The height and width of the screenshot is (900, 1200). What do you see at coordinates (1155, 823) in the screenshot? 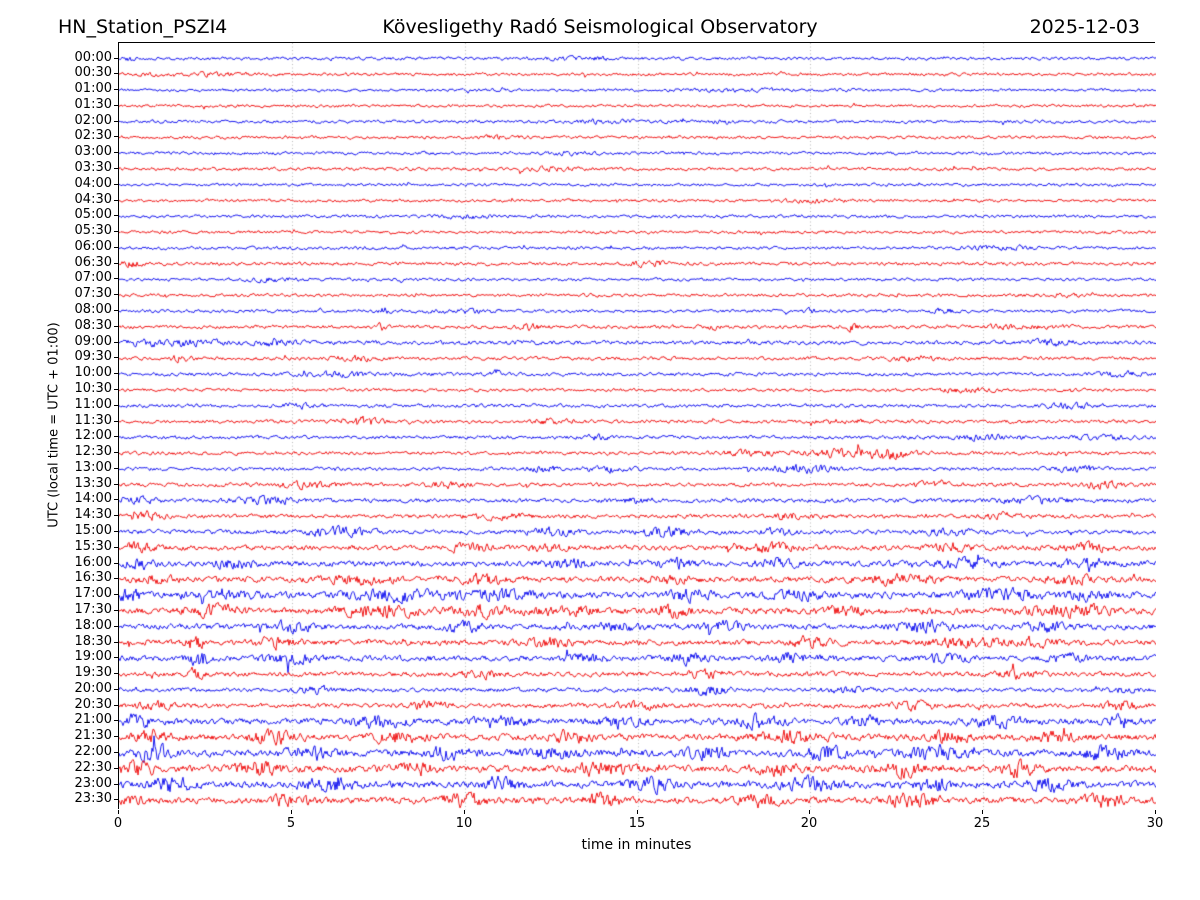
I see `x-tick-label: 30` at bounding box center [1155, 823].